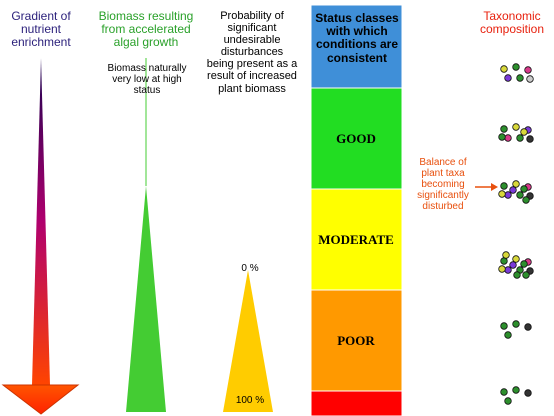 The width and height of the screenshot is (554, 416). Describe the element at coordinates (356, 403) in the screenshot. I see `status-band-bad` at that location.